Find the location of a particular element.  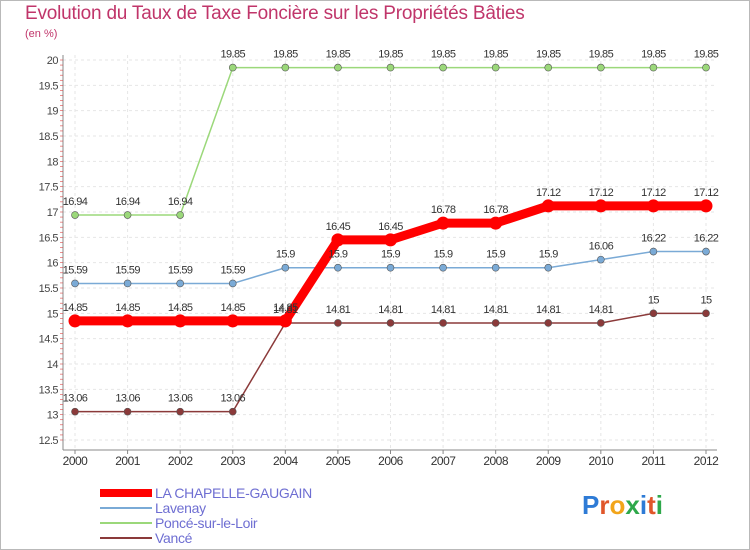

y-tick-label: 15.5 is located at coordinates (49, 289).